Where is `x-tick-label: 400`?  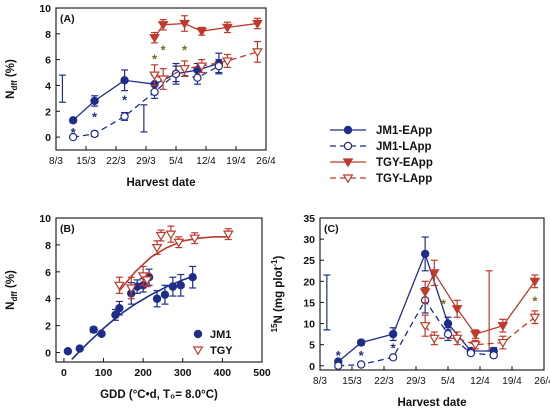
x-tick-label: 400 is located at coordinates (223, 373).